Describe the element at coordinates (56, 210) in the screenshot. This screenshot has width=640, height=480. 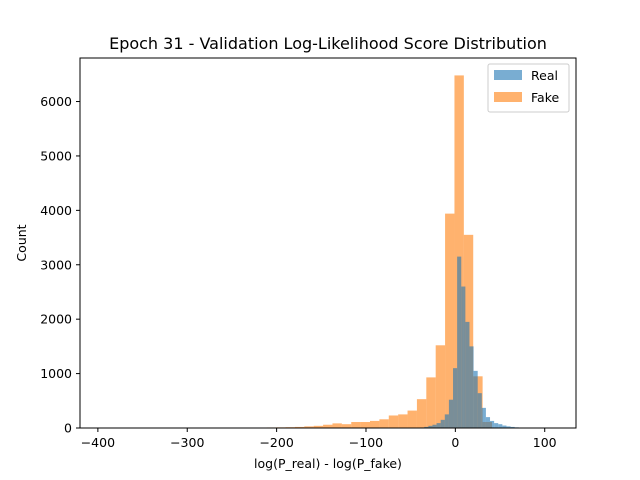
I see `y-tick-label: 4000` at that location.